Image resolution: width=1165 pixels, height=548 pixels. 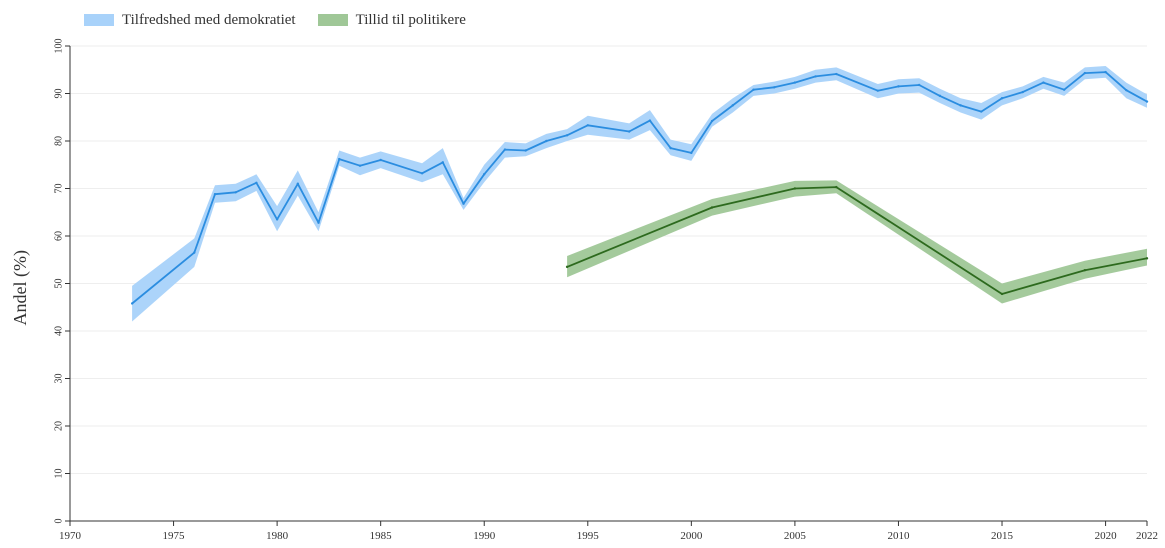 I want to click on data-point-satisfaction-2002, so click(x=732, y=105).